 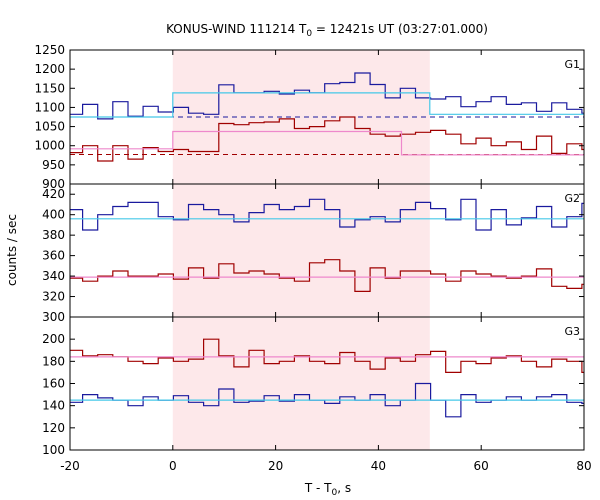 What do you see at coordinates (378, 466) in the screenshot?
I see `x-tick-label: 40` at bounding box center [378, 466].